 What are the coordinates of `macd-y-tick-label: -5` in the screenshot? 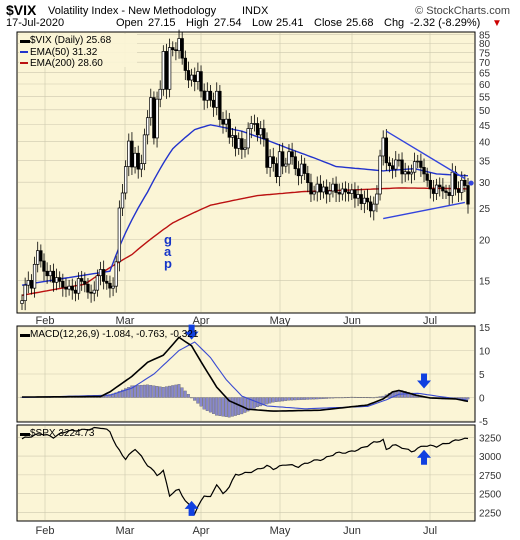 It's located at (483, 422).